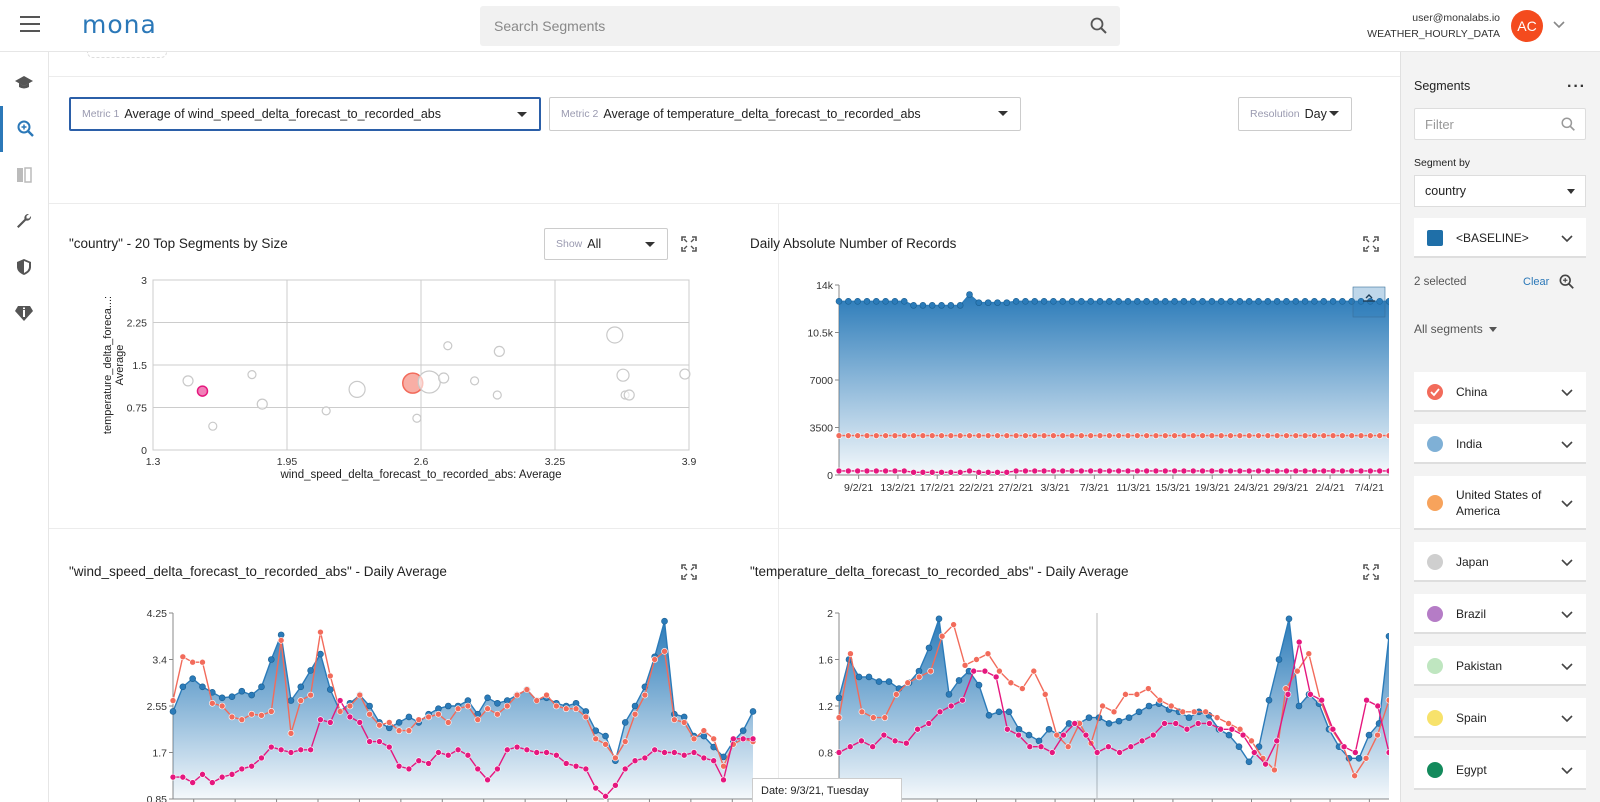 Image resolution: width=1600 pixels, height=802 pixels. I want to click on zoom-in-icon, so click(1567, 282).